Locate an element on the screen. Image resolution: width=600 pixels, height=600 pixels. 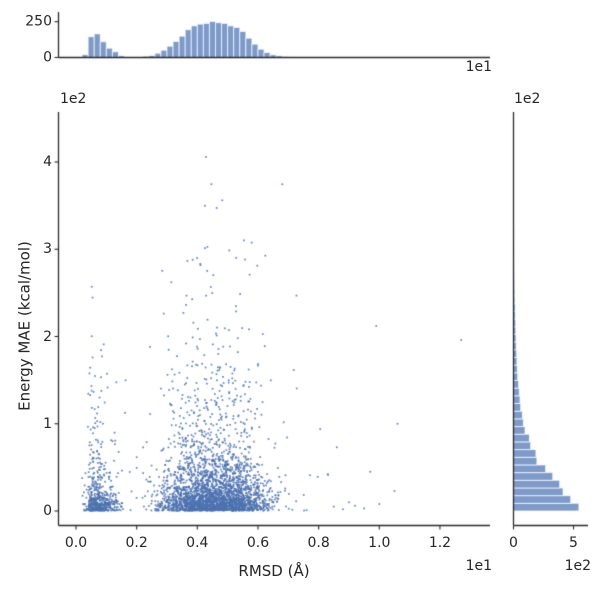
x-tick-label: 0.0 is located at coordinates (76, 543).